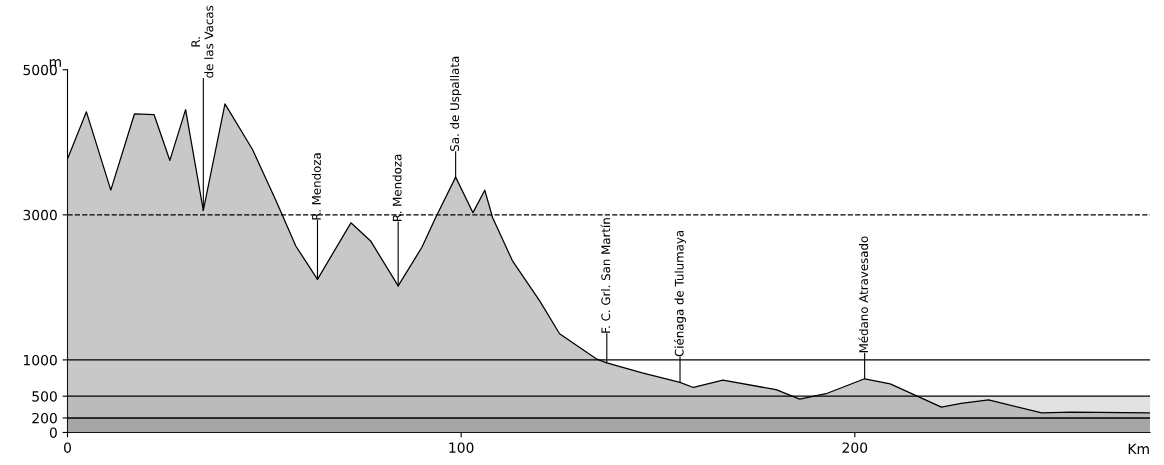  Describe the element at coordinates (44, 418) in the screenshot. I see `y-tick-label: 200` at that location.